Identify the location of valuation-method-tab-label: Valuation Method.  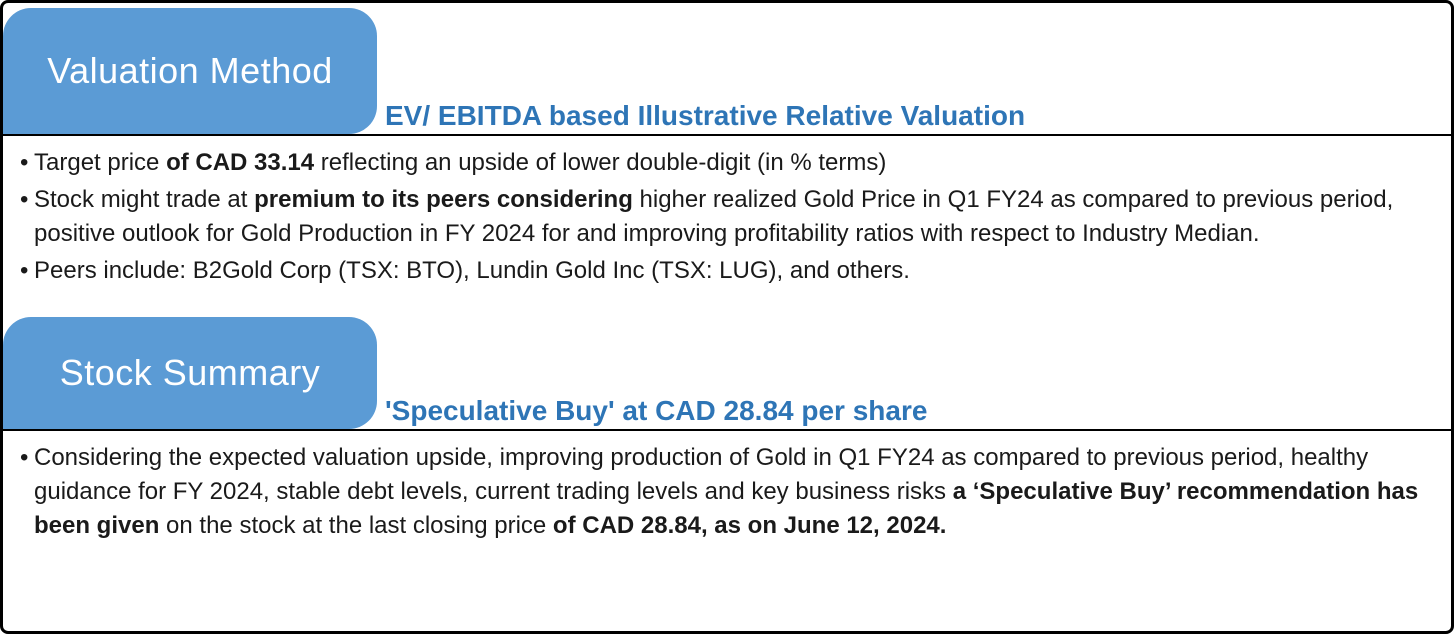
(190, 70).